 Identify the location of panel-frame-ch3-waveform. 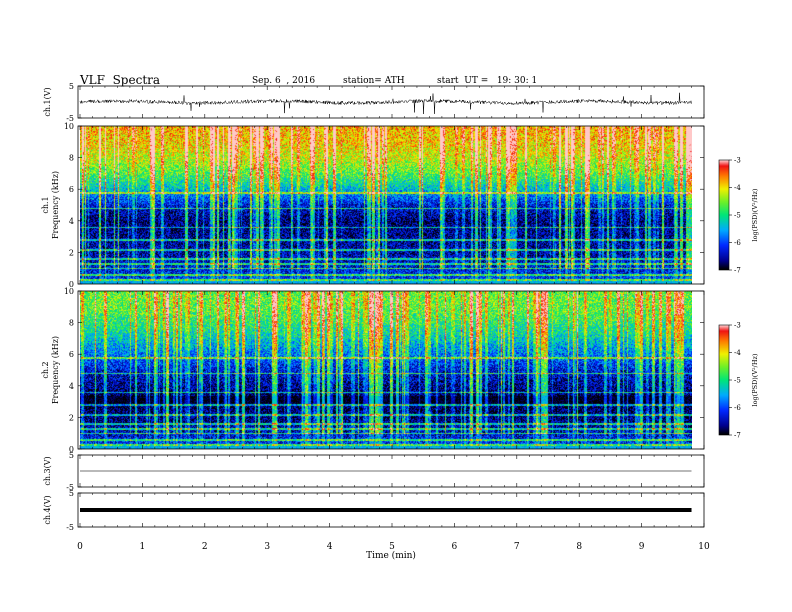
(391, 471).